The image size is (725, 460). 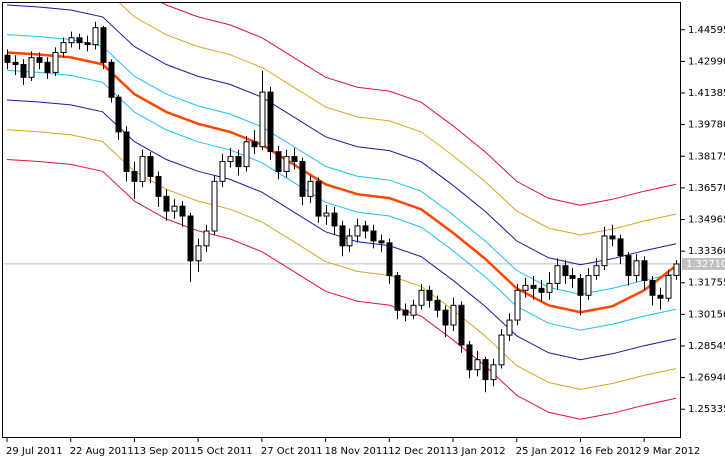 What do you see at coordinates (102, 451) in the screenshot?
I see `x-tick-label: 22 Aug 2011` at bounding box center [102, 451].